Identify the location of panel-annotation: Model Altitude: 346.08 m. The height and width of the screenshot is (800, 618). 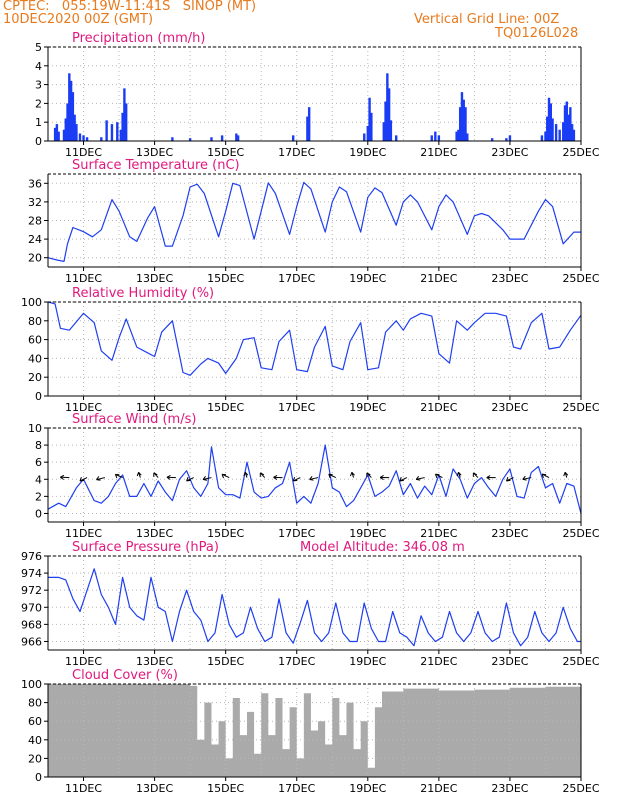
(382, 547).